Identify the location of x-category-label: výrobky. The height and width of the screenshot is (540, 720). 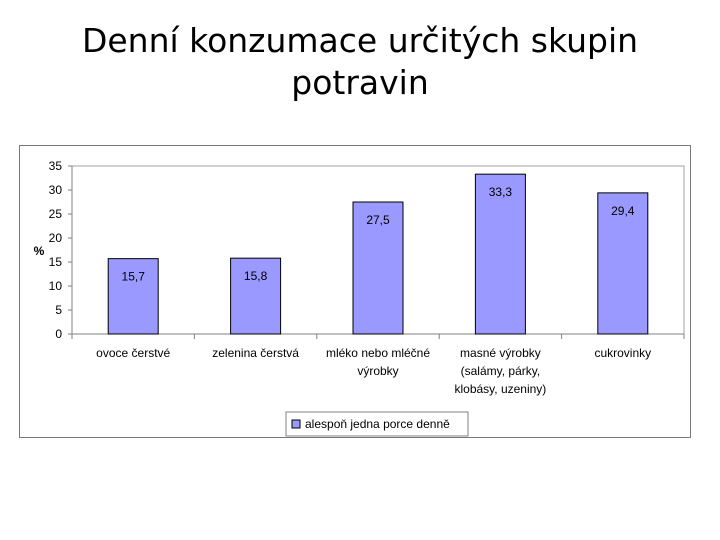
(377, 371).